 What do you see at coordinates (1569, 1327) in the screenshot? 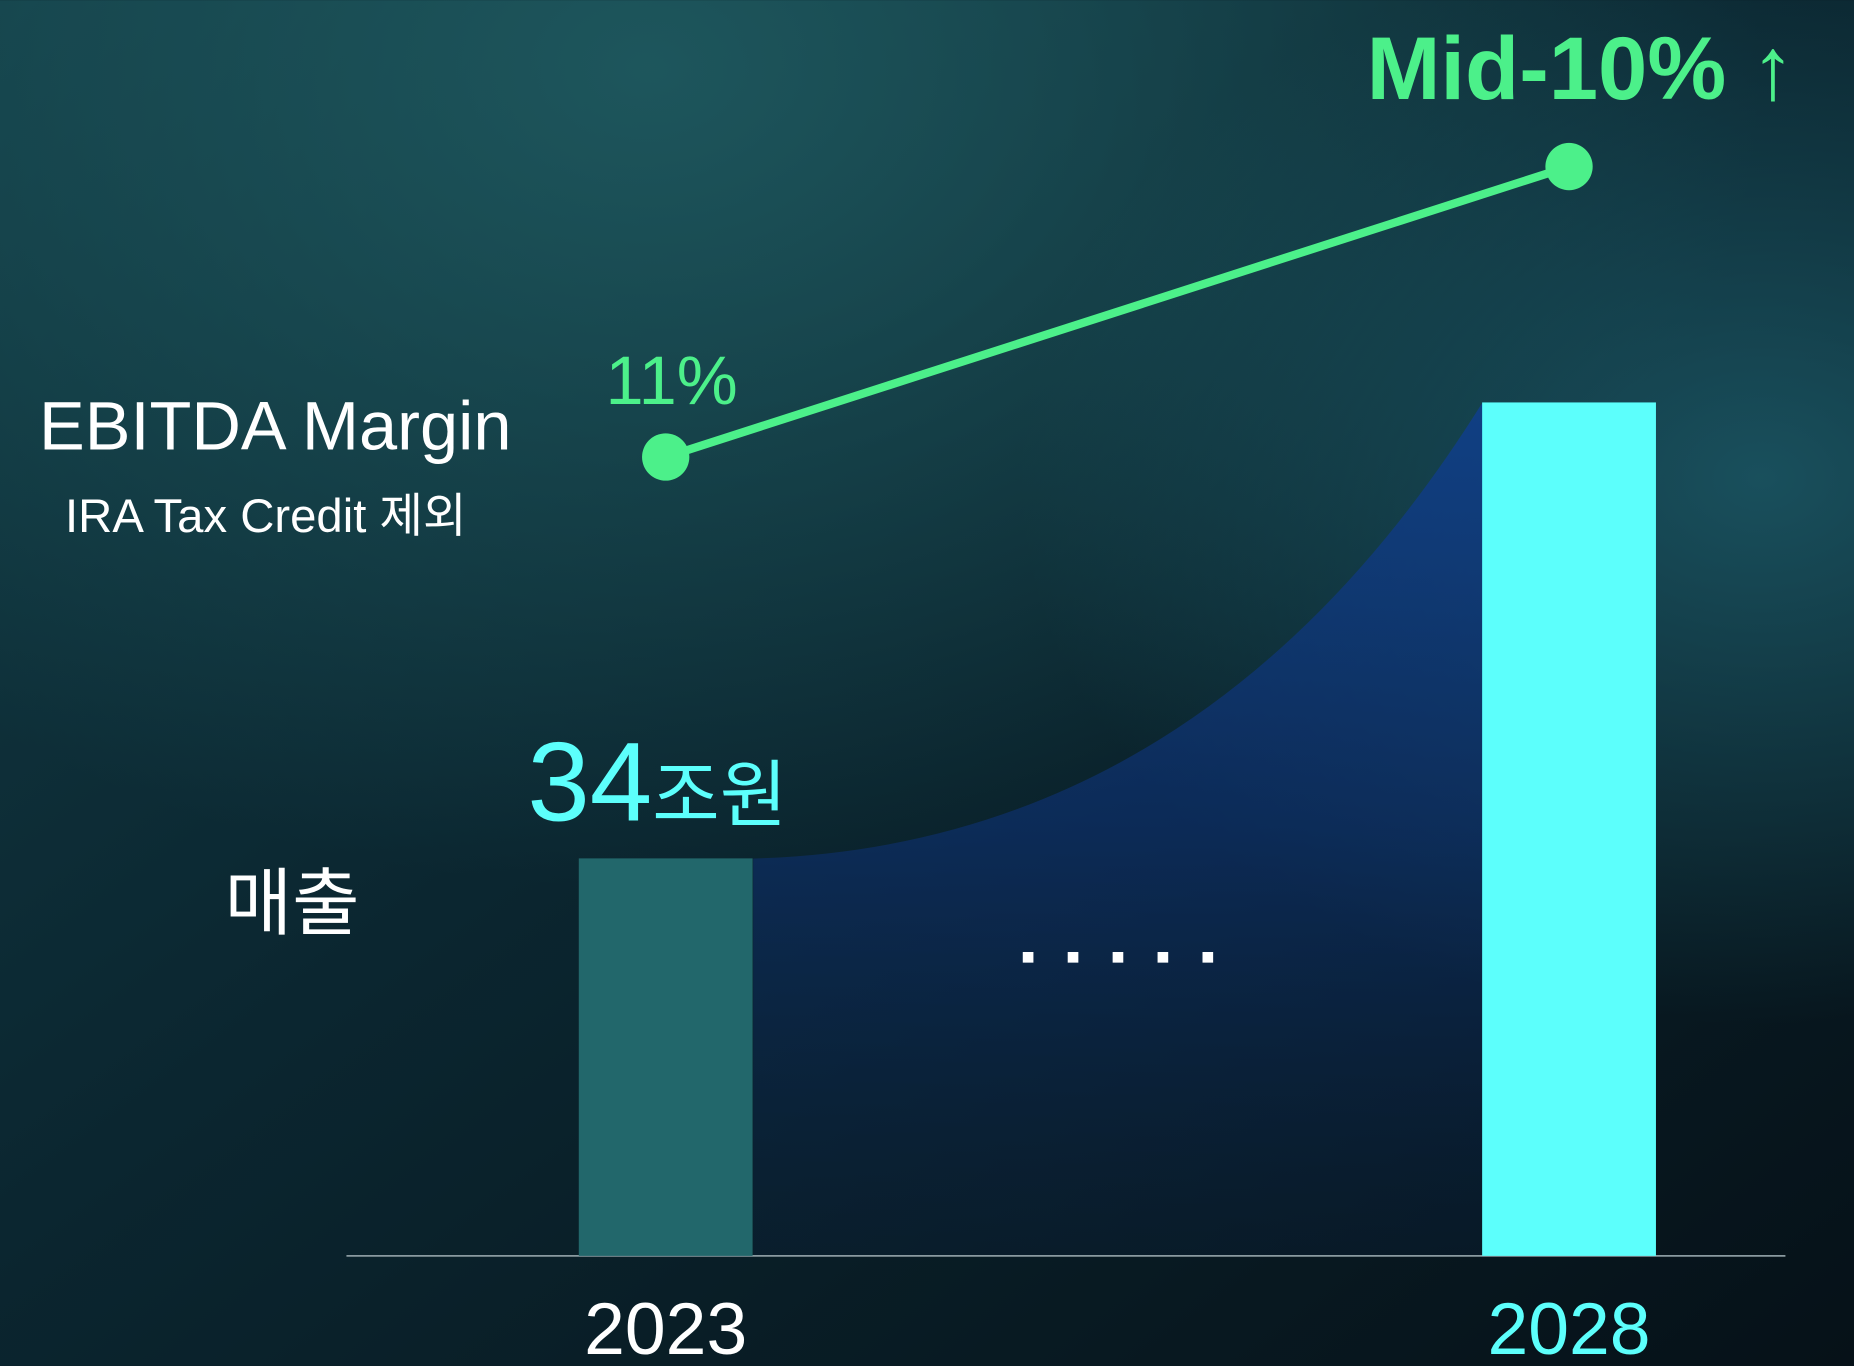
I see `x-tick-label: 2028` at bounding box center [1569, 1327].